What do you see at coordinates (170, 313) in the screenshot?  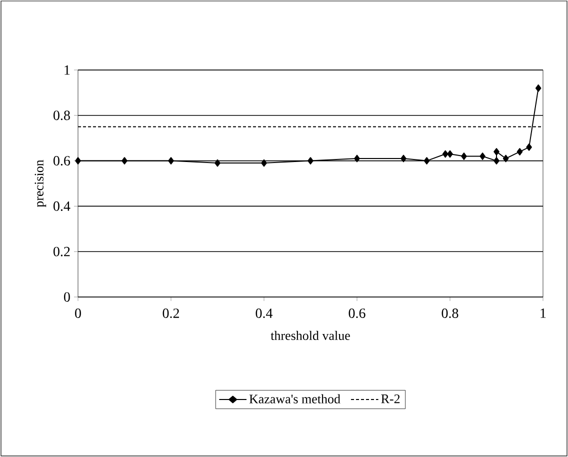 I see `x-tick-label: 0.2` at bounding box center [170, 313].